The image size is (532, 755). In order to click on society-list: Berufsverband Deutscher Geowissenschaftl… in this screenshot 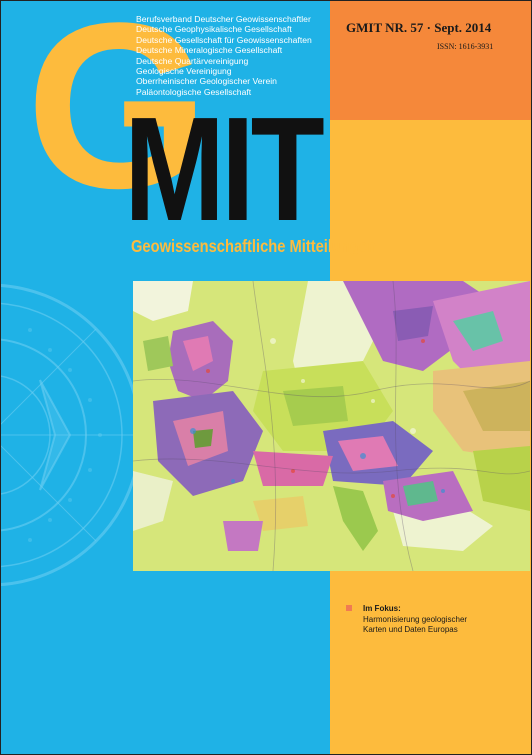, I will do `click(233, 55)`.